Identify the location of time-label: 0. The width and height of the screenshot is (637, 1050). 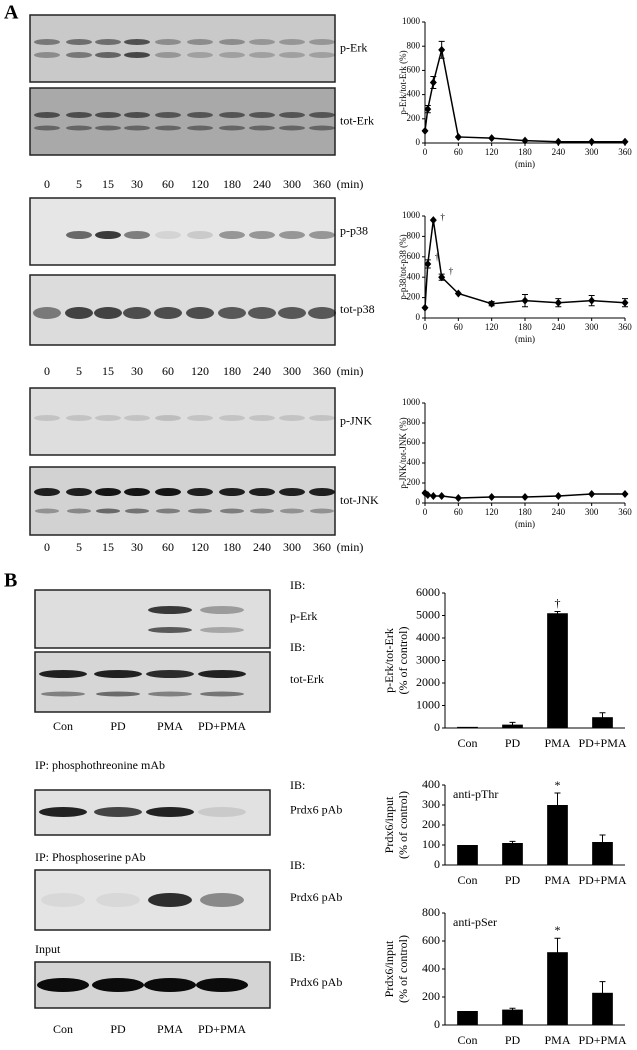
(47, 184).